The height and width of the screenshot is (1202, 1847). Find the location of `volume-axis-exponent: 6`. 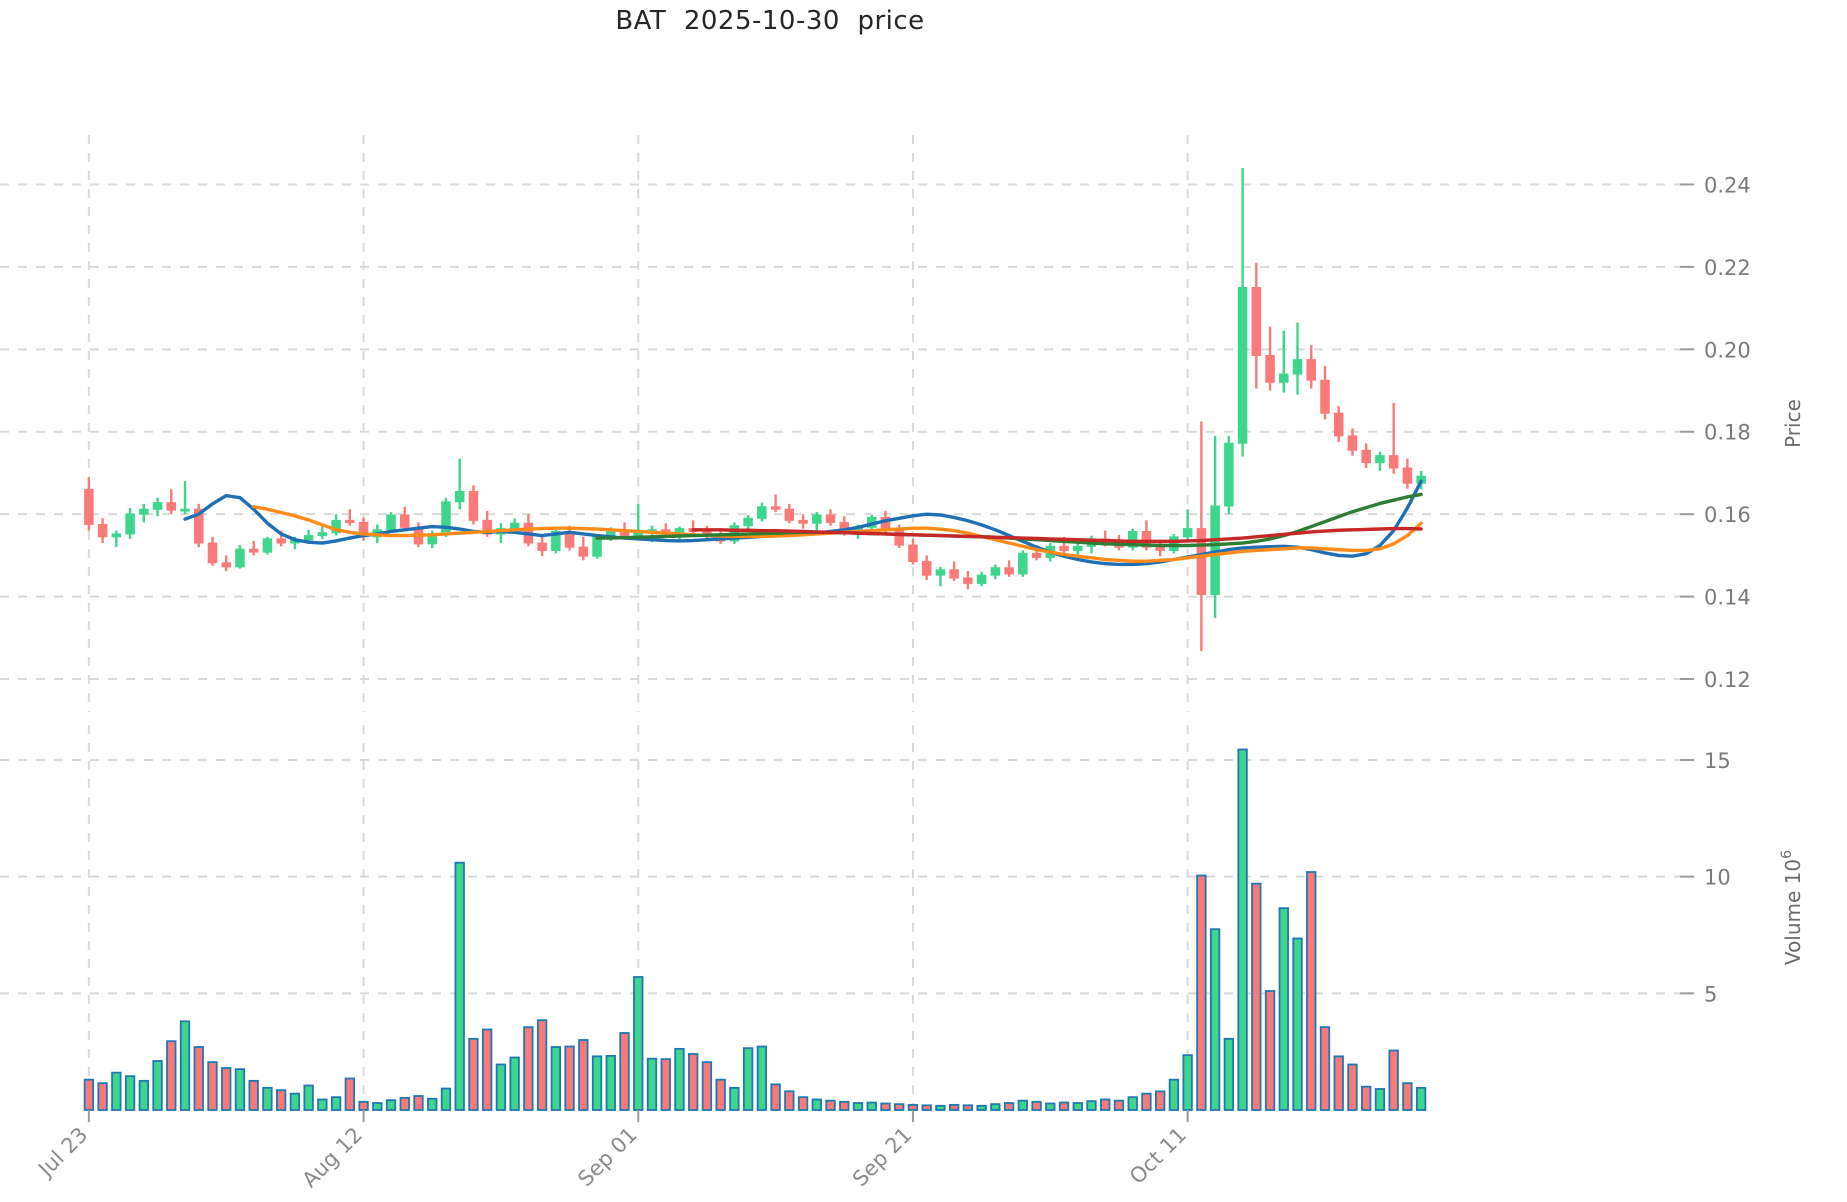

volume-axis-exponent: 6 is located at coordinates (1787, 854).